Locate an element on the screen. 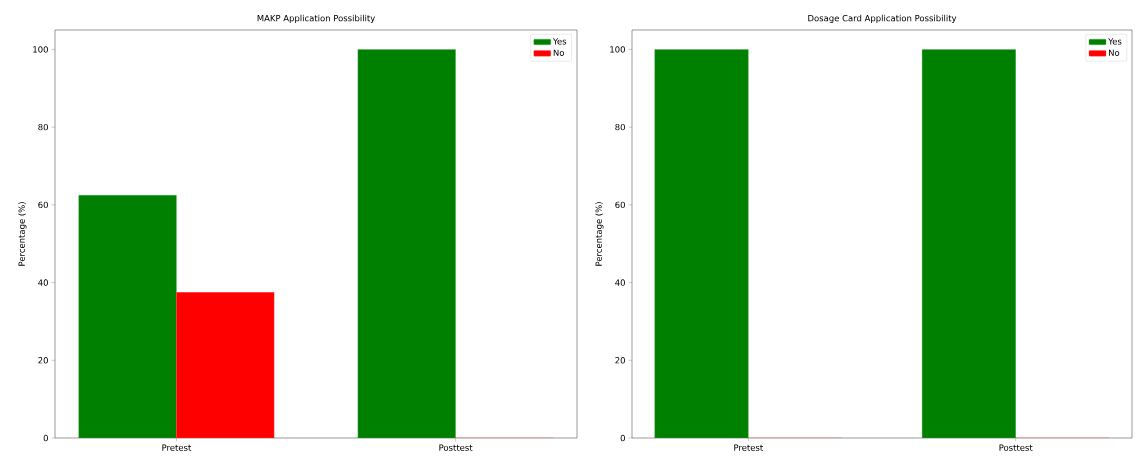  chart-title: Dosage Card Application Possibility is located at coordinates (882, 18).